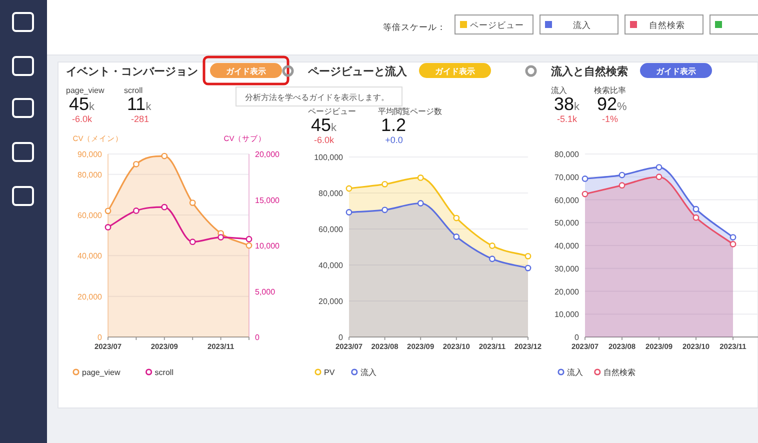  What do you see at coordinates (567, 269) in the screenshot?
I see `y-tick-label: 30,000` at bounding box center [567, 269].